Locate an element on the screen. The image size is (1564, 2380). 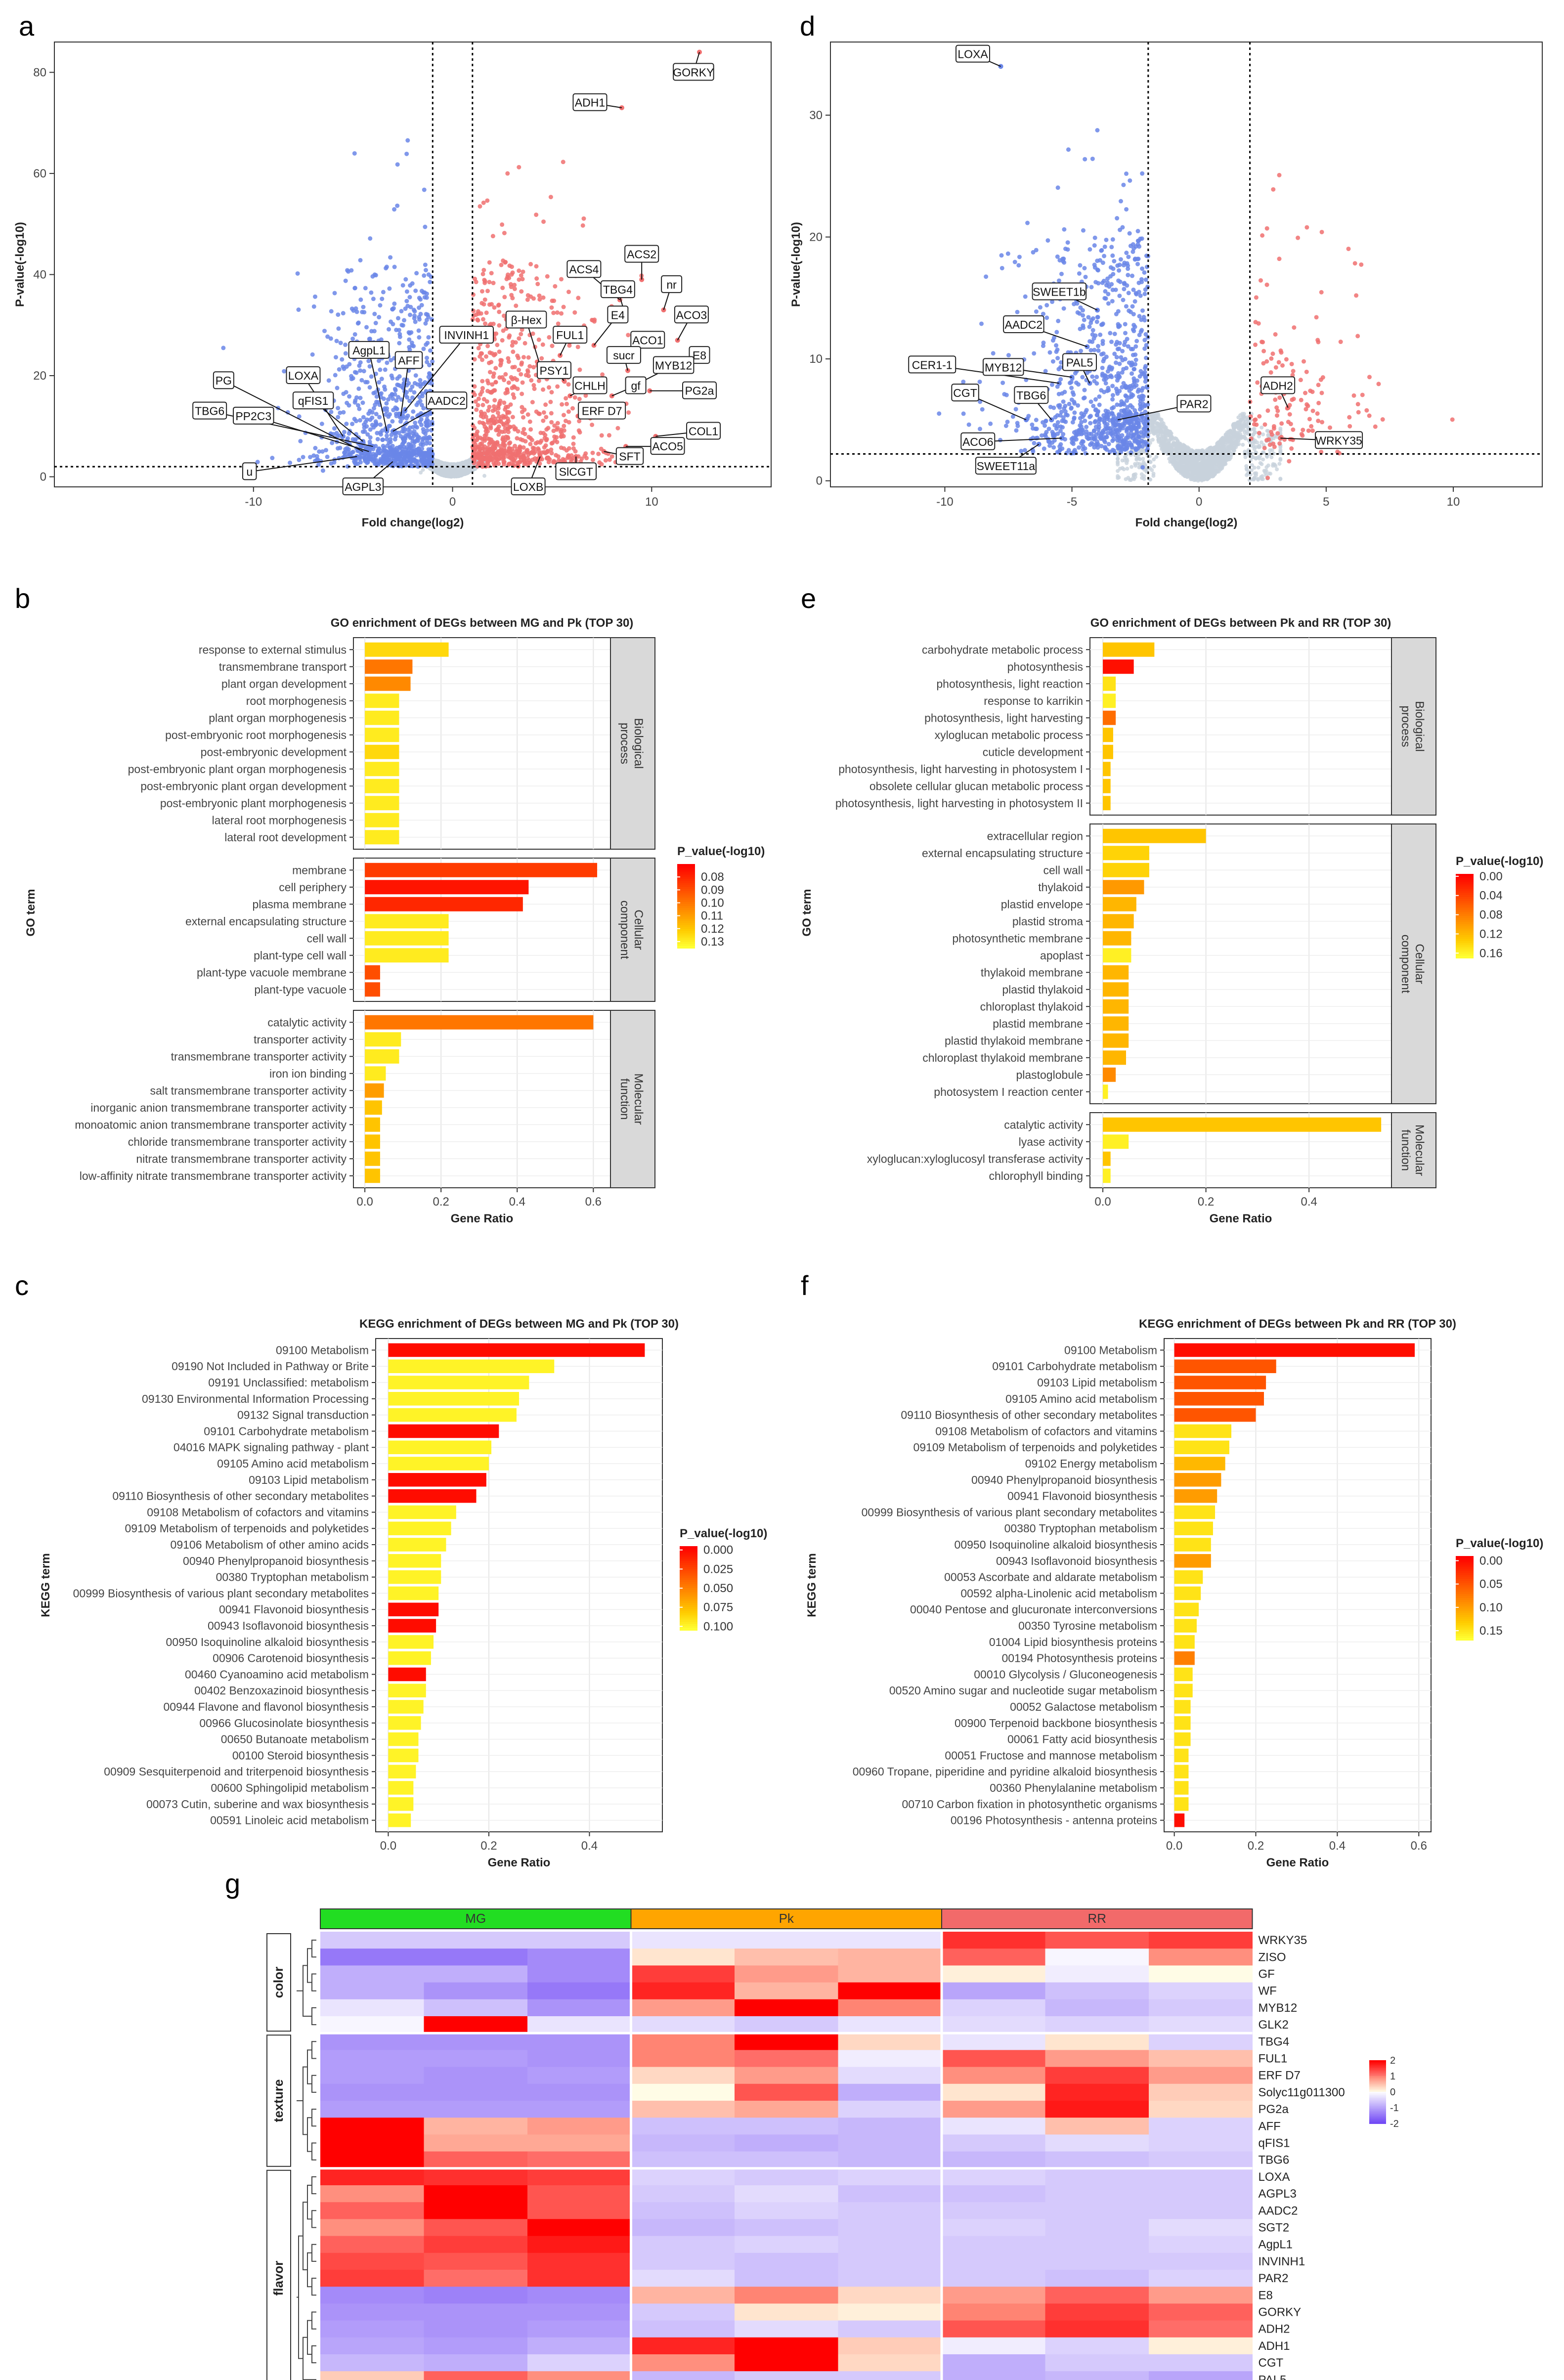
y-axis-label: P-value(-log10) is located at coordinates (20, 264).